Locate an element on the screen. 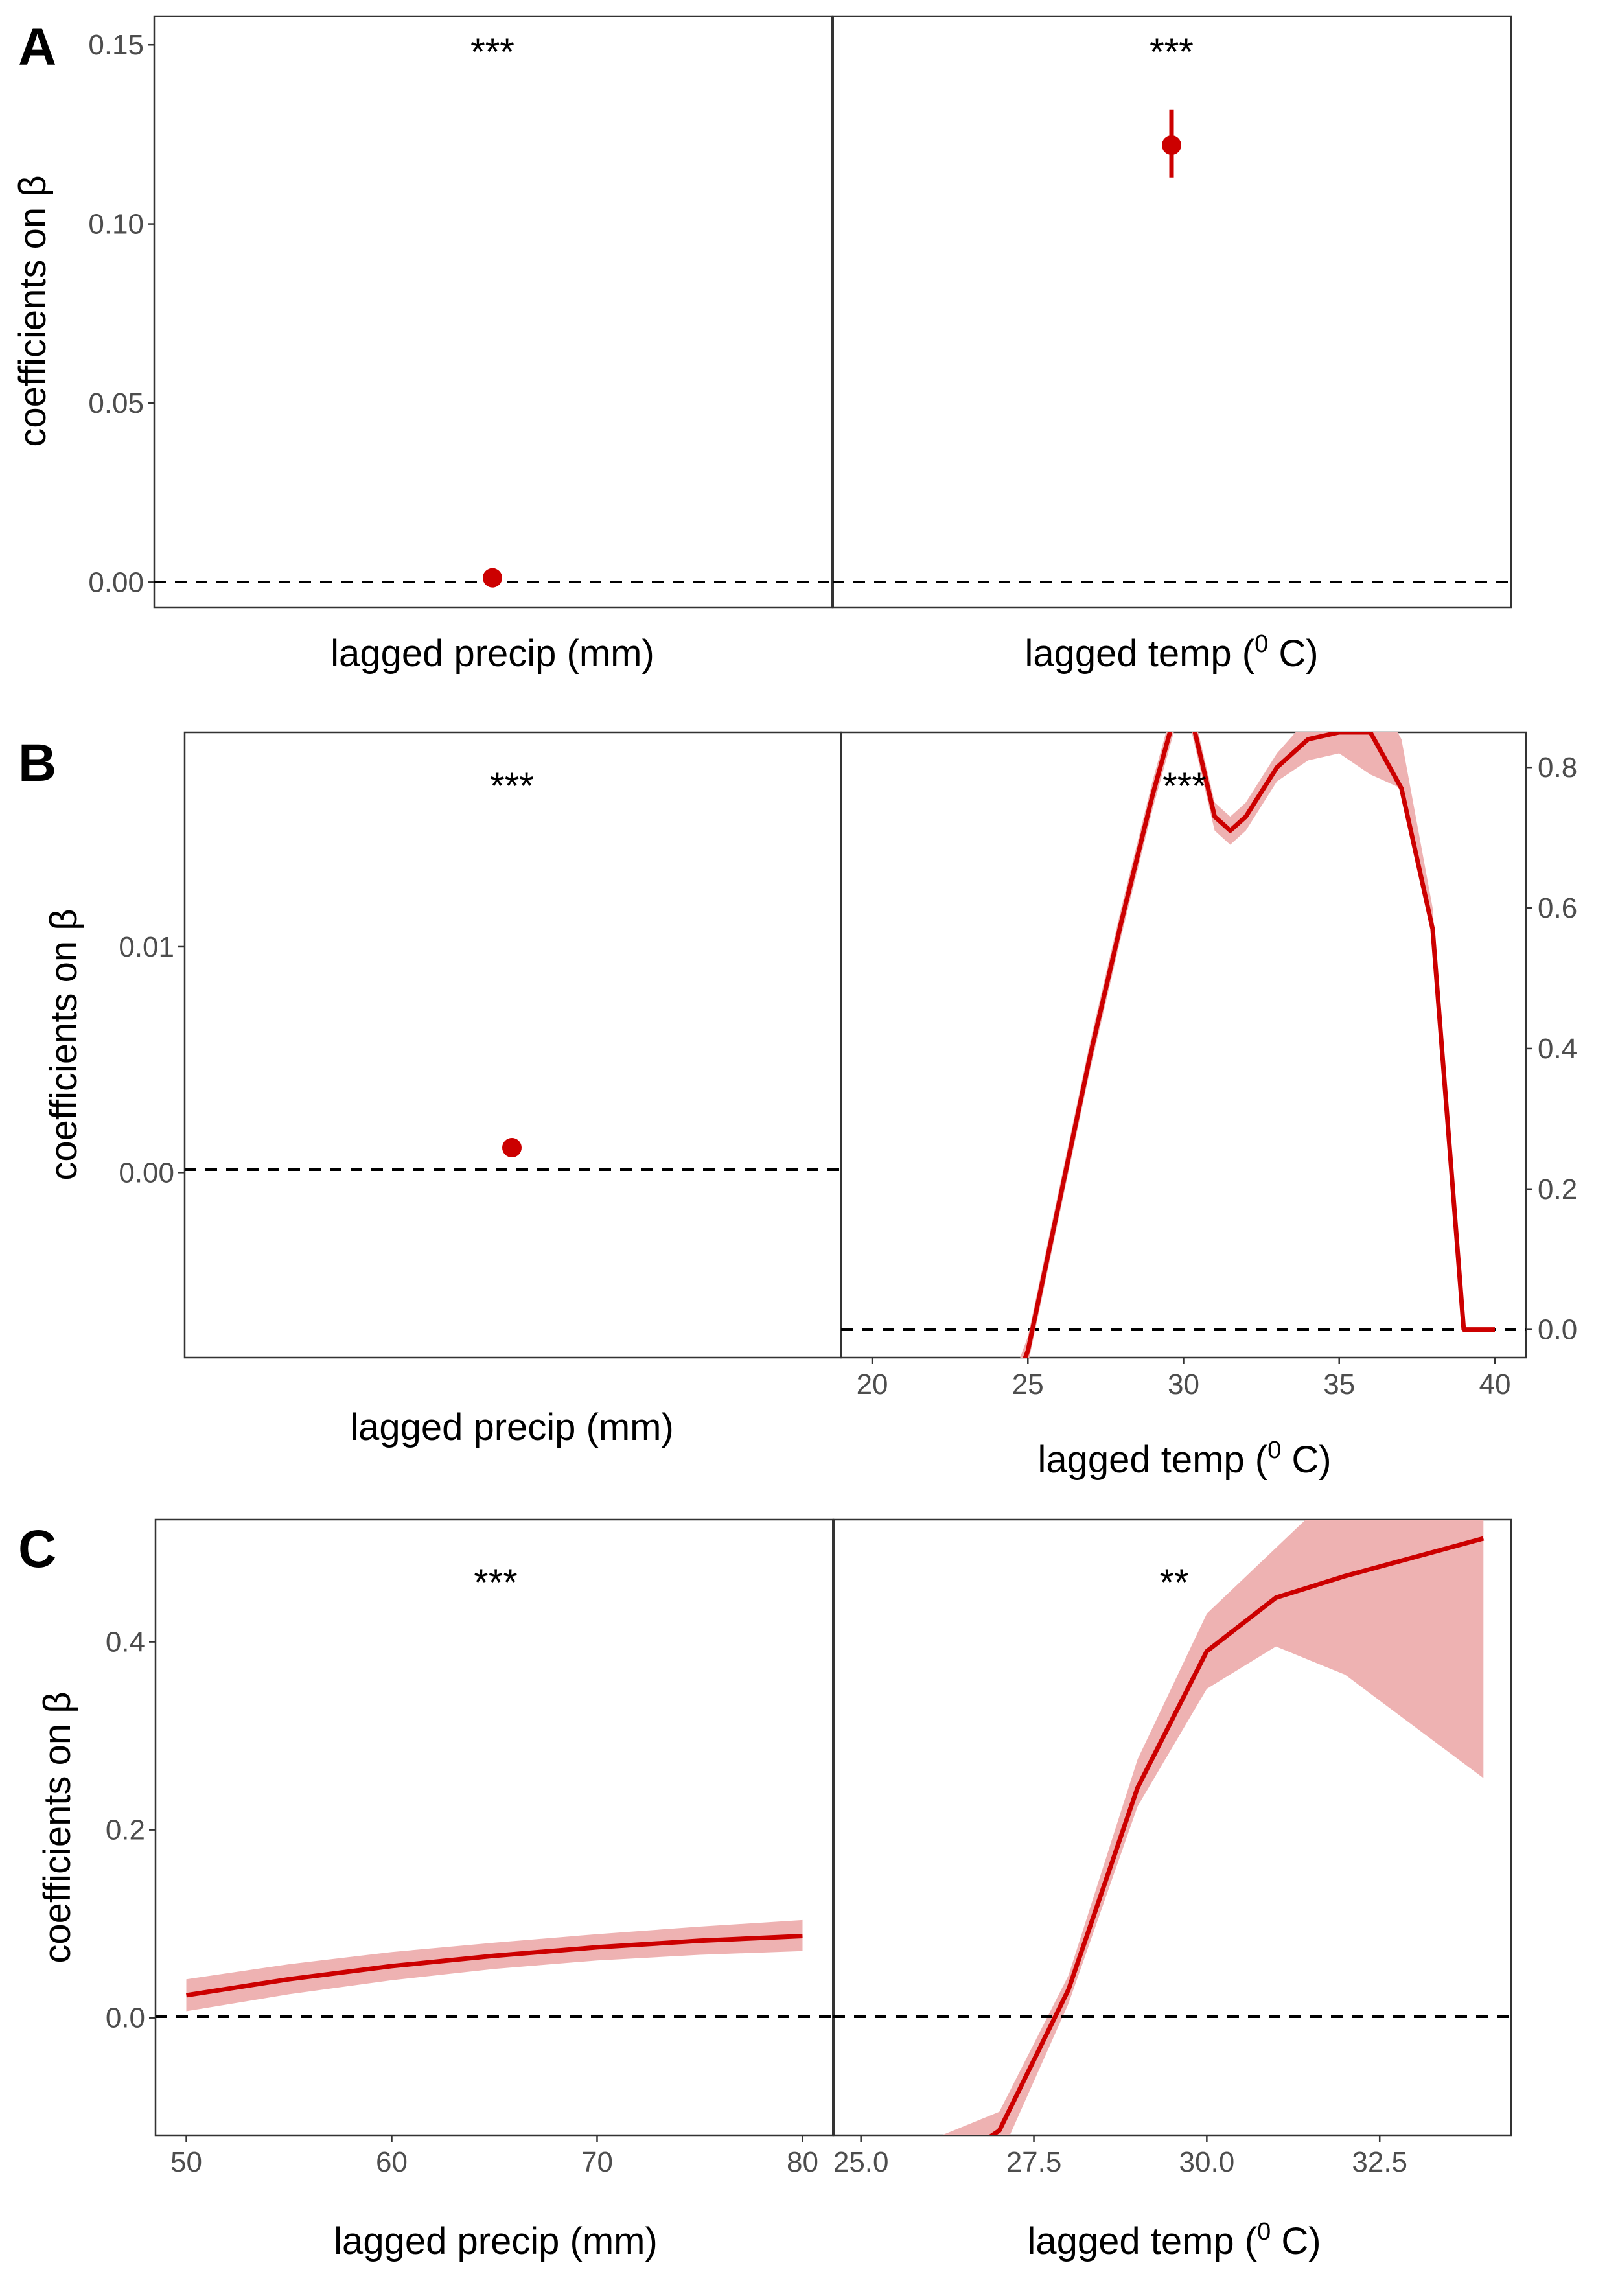 Image resolution: width=1607 pixels, height=2296 pixels. panel-b-temp-y-tick-label-3: 0.6 is located at coordinates (1557, 908).